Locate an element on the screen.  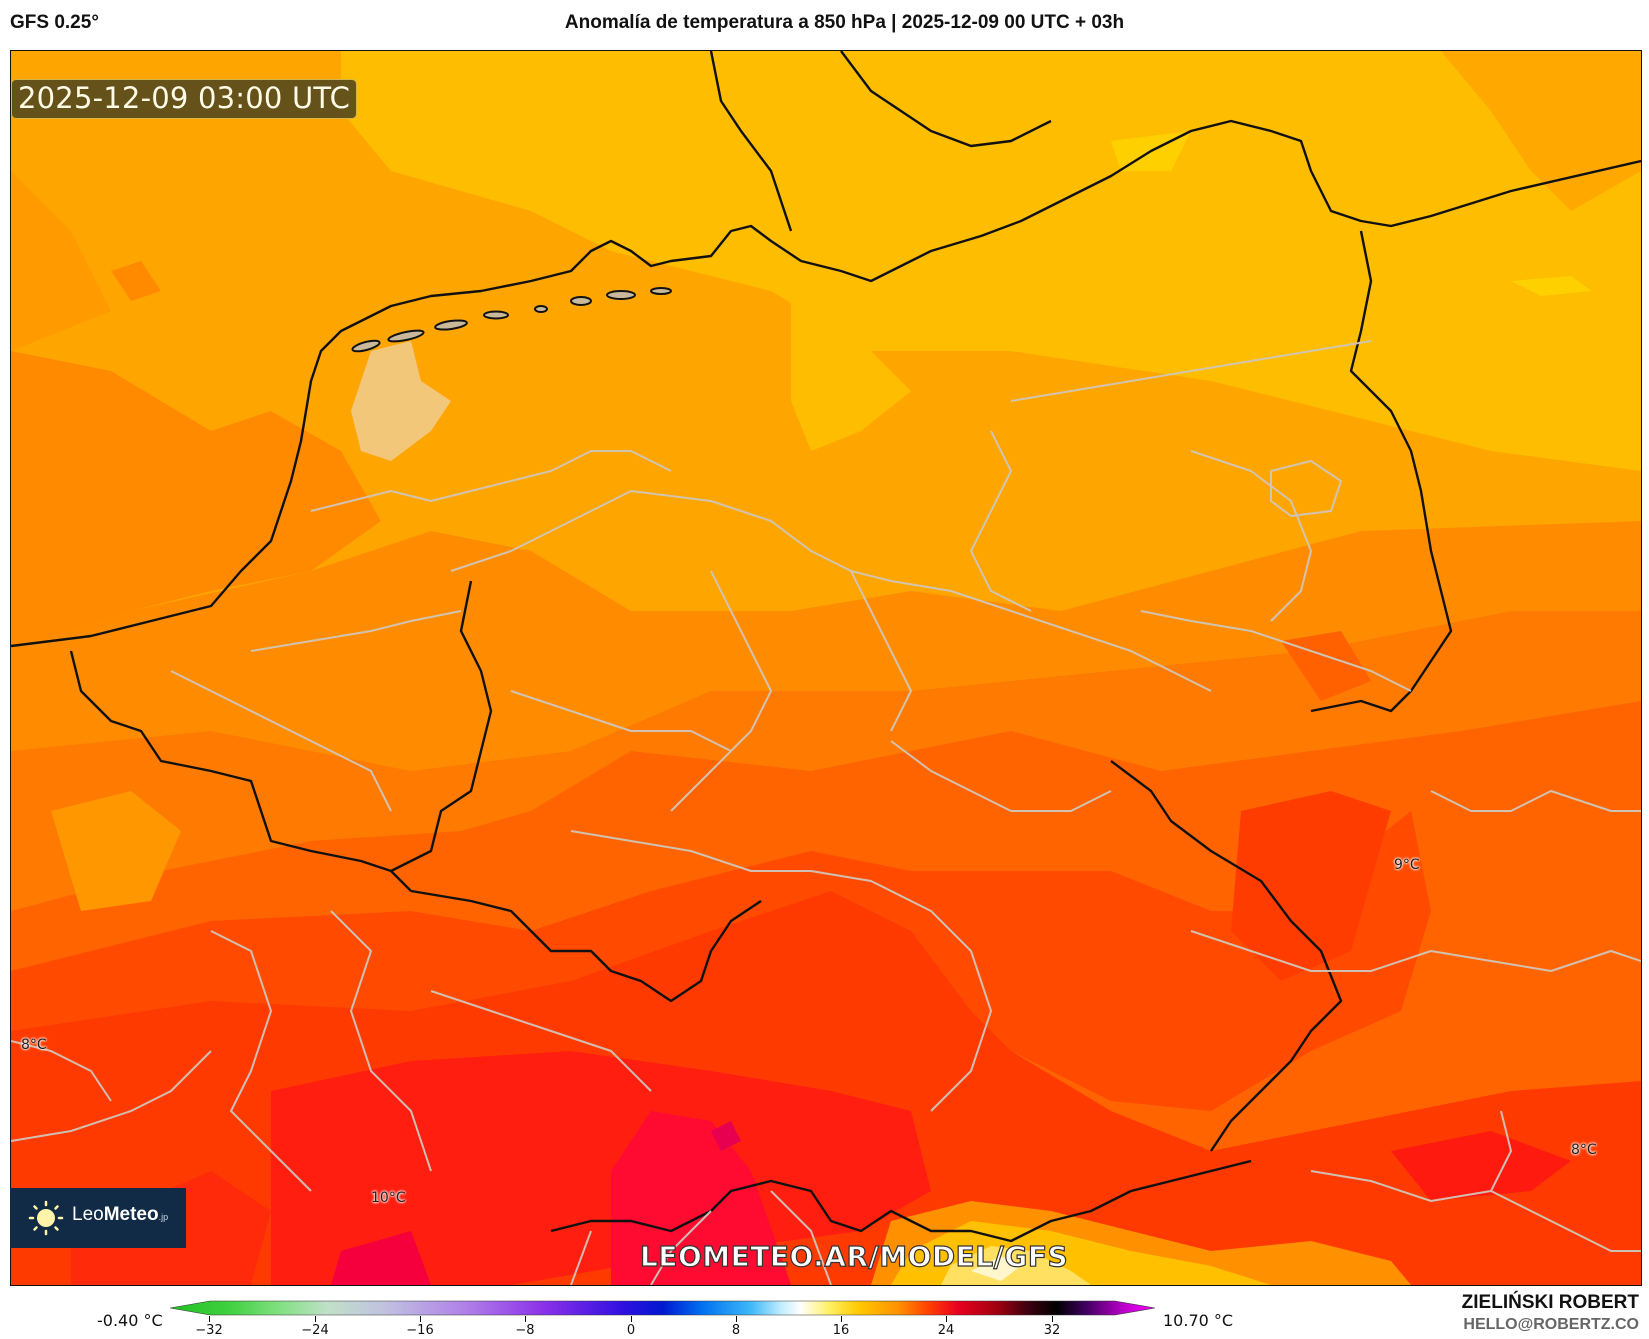
temperature-label: 9°C is located at coordinates (1407, 865).